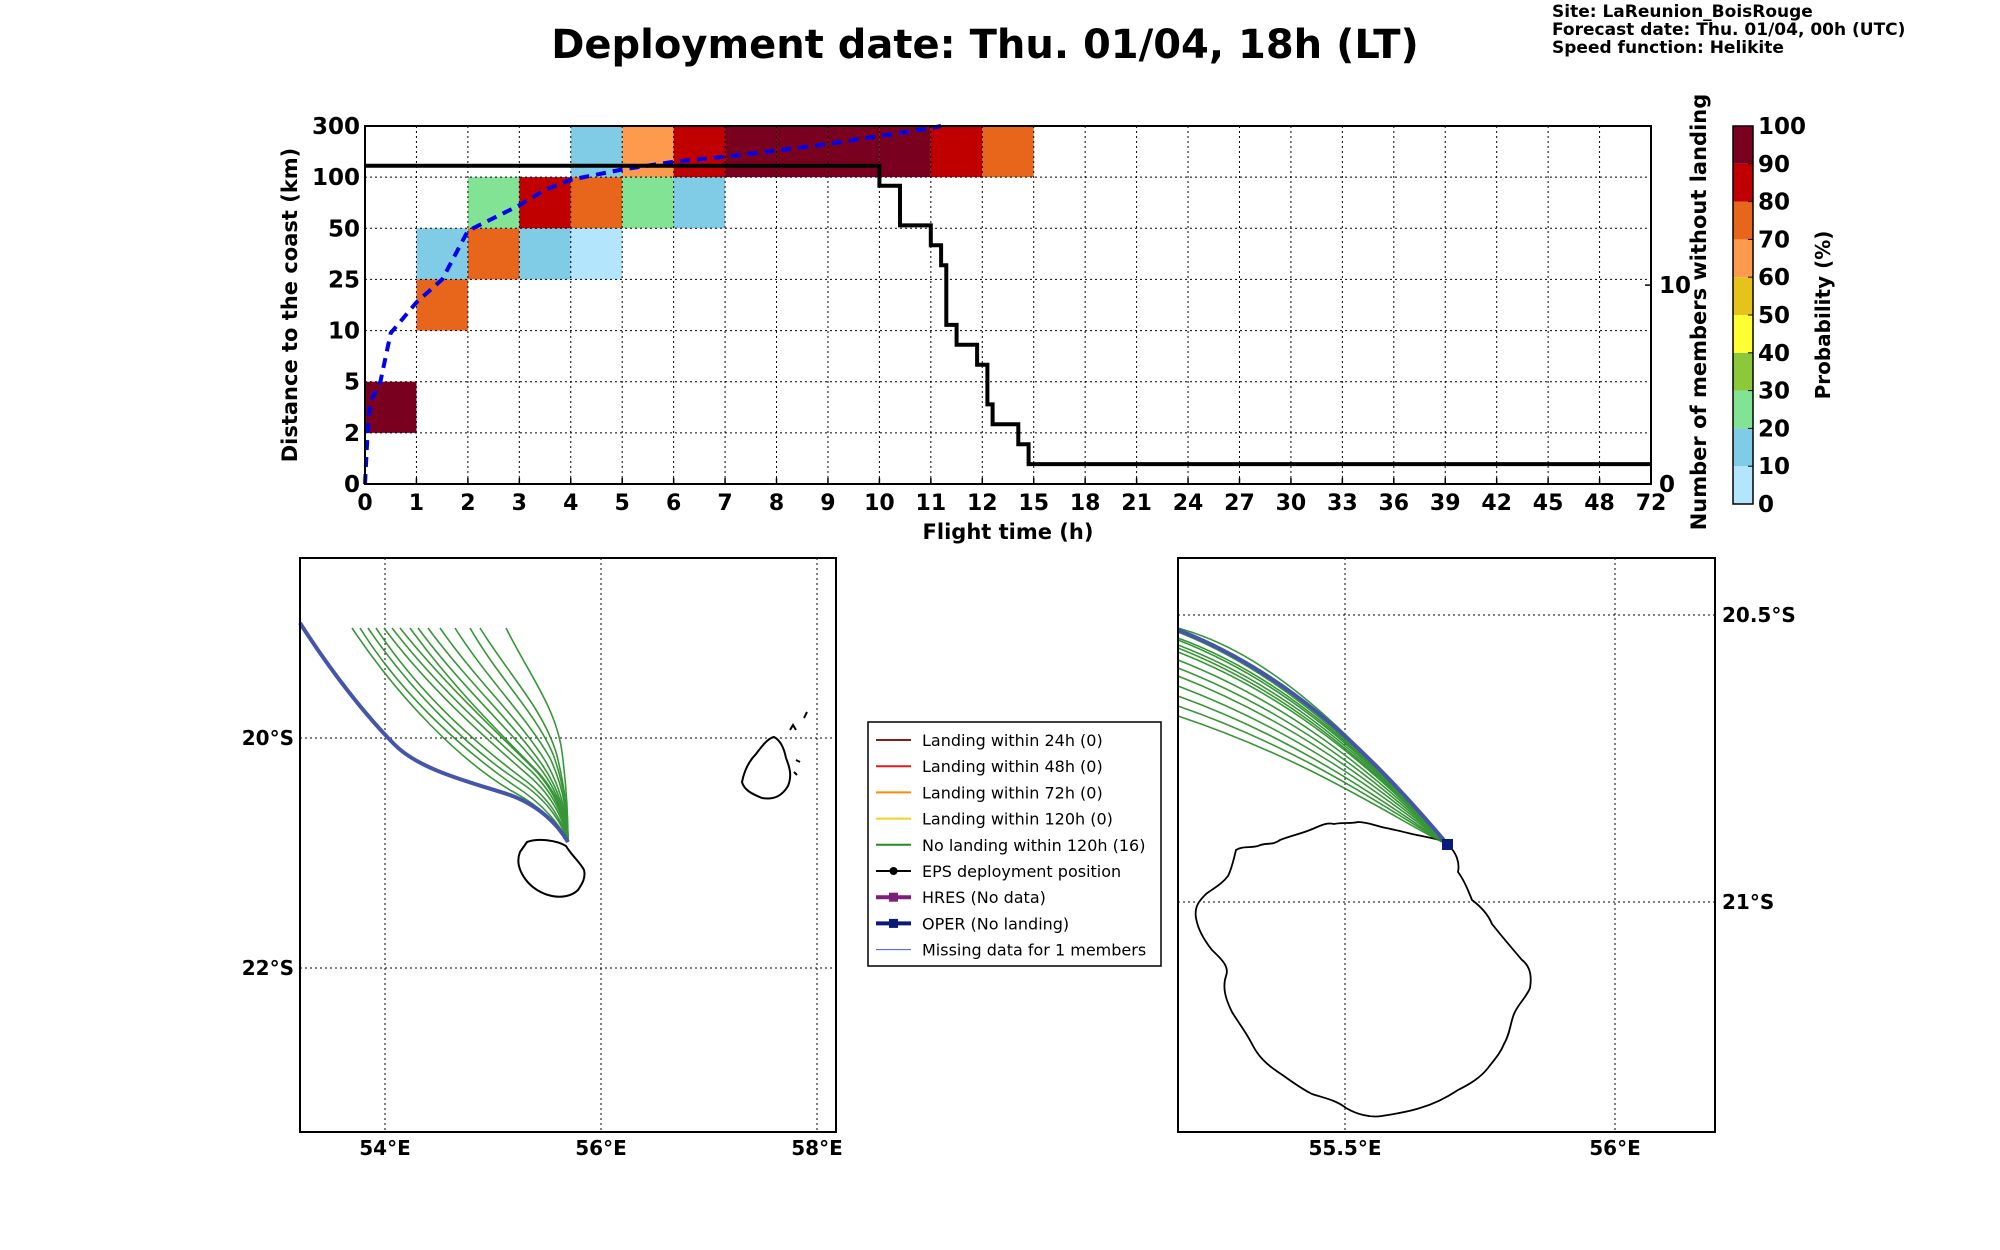 The image size is (2000, 1250). What do you see at coordinates (776, 503) in the screenshot?
I see `x-tick-label: 8` at bounding box center [776, 503].